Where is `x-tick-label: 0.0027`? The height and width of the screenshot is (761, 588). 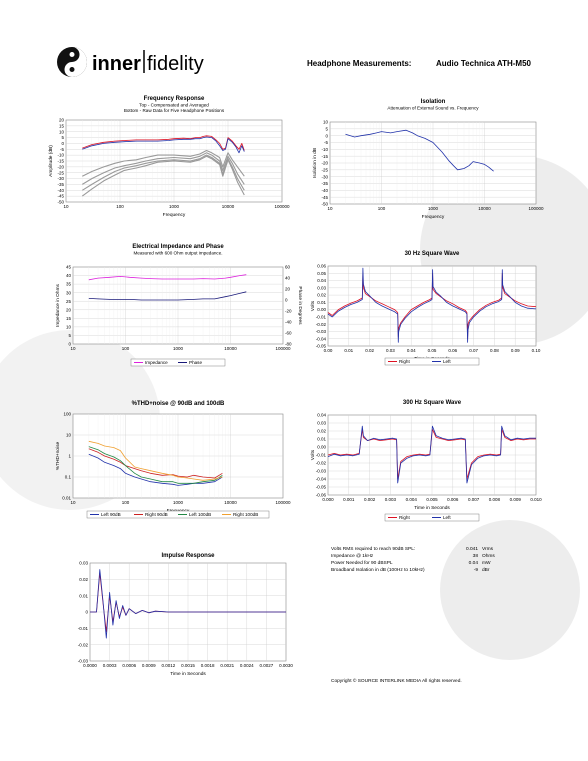 x-tick-label: 0.0027 is located at coordinates (267, 665).